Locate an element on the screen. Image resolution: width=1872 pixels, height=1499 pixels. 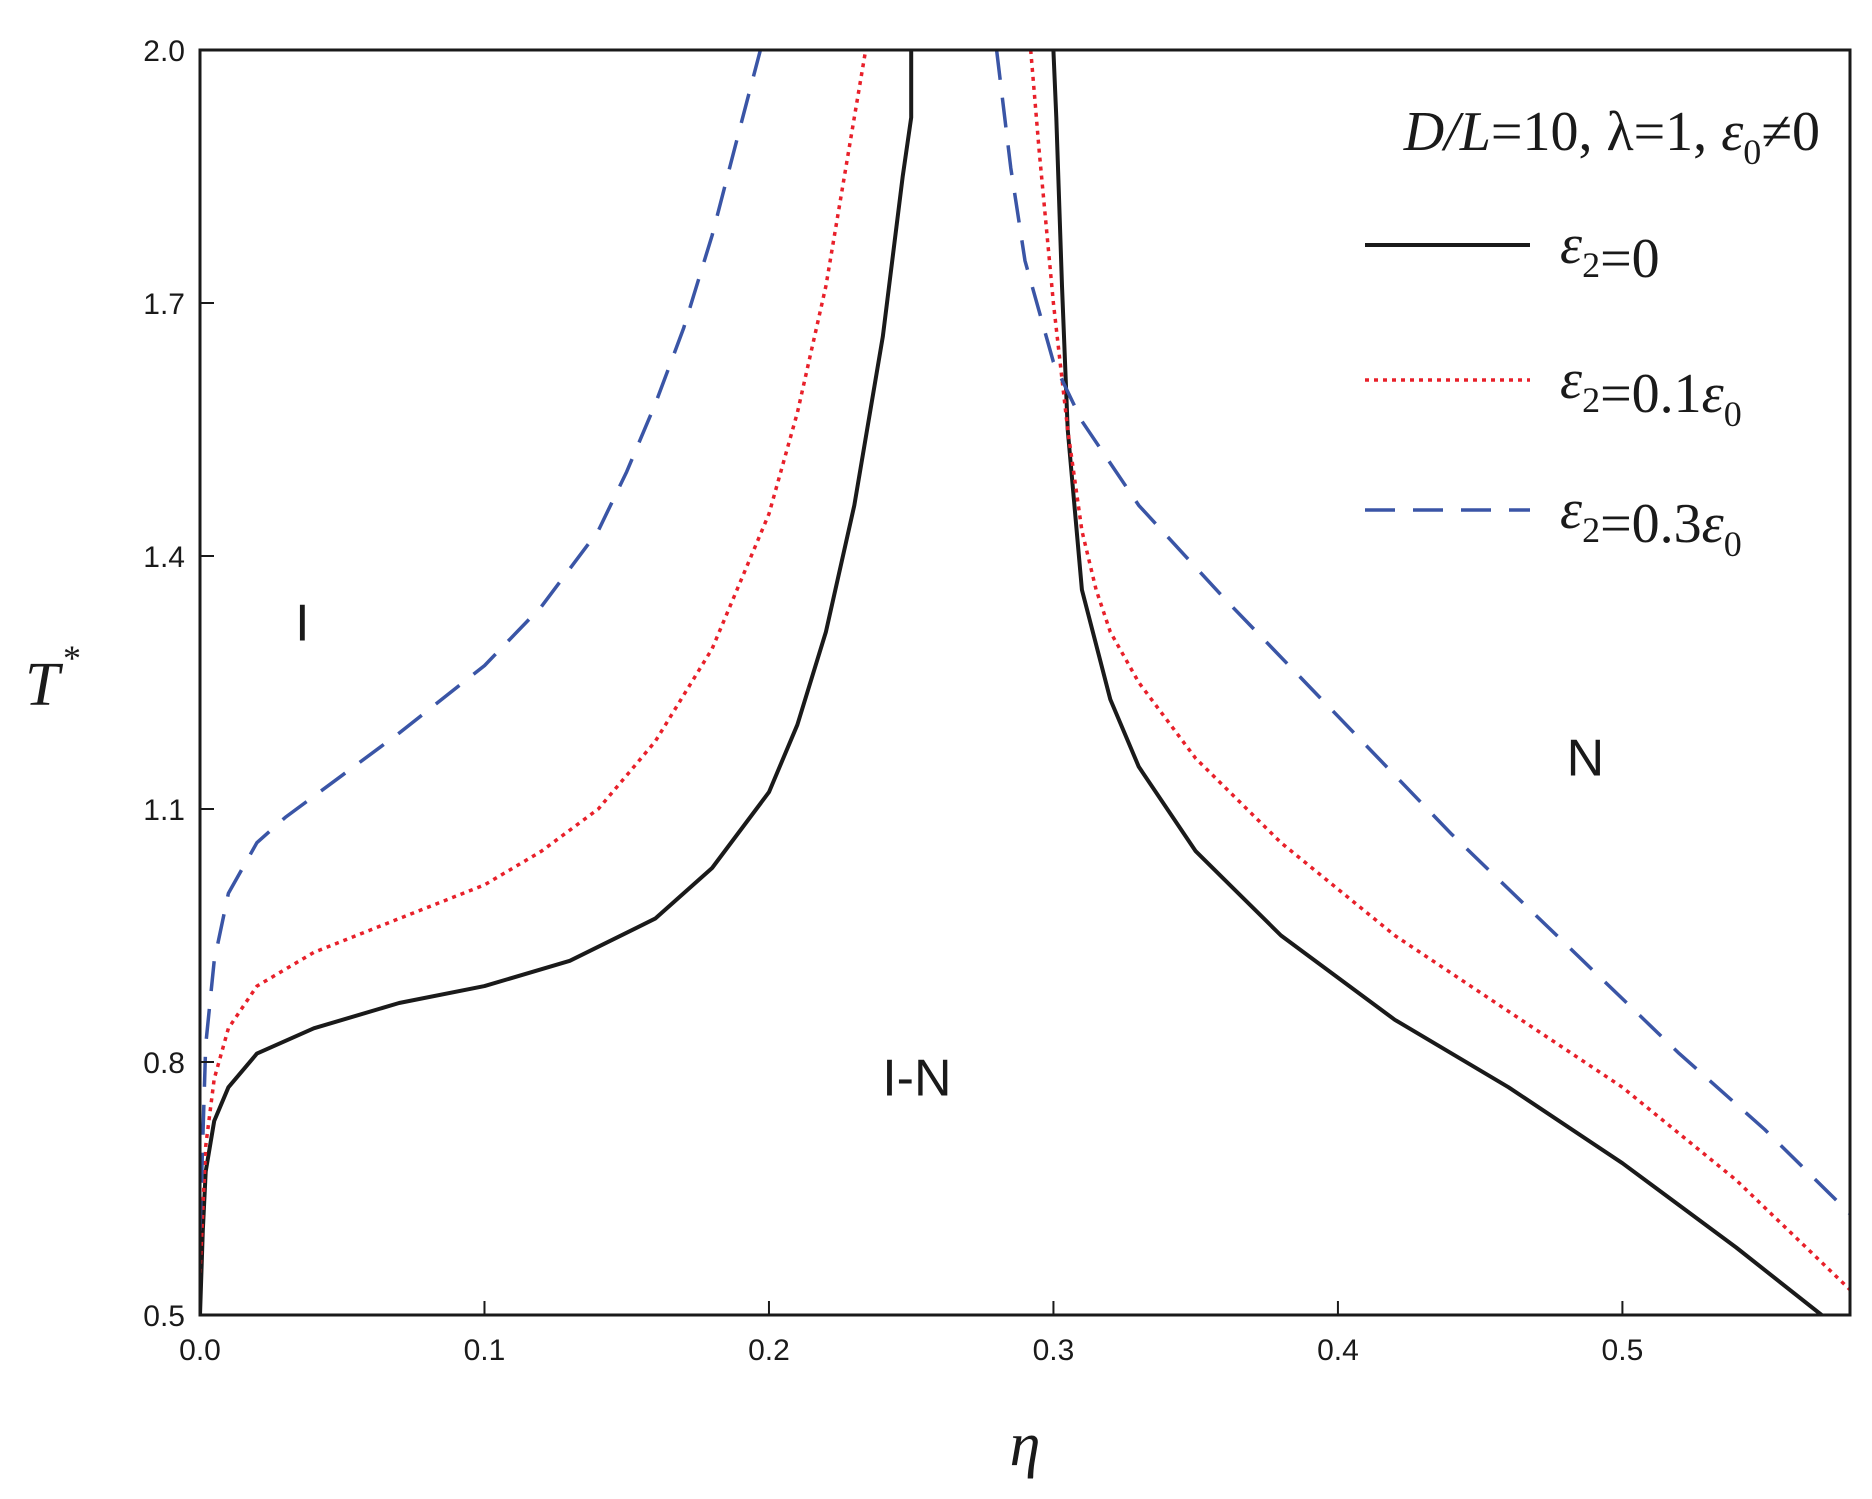
x-tick-label: 0.4 is located at coordinates (1338, 1350).